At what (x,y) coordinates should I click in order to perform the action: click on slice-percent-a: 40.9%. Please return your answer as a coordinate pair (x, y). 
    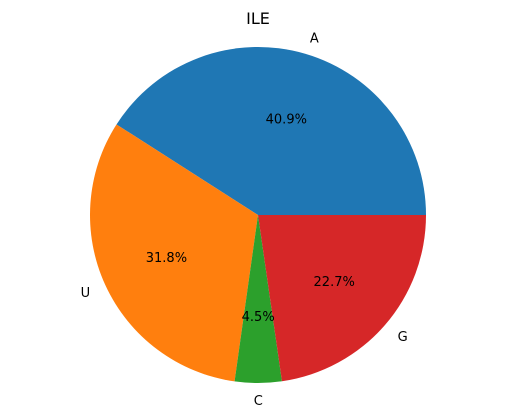
    Looking at the image, I should click on (286, 119).